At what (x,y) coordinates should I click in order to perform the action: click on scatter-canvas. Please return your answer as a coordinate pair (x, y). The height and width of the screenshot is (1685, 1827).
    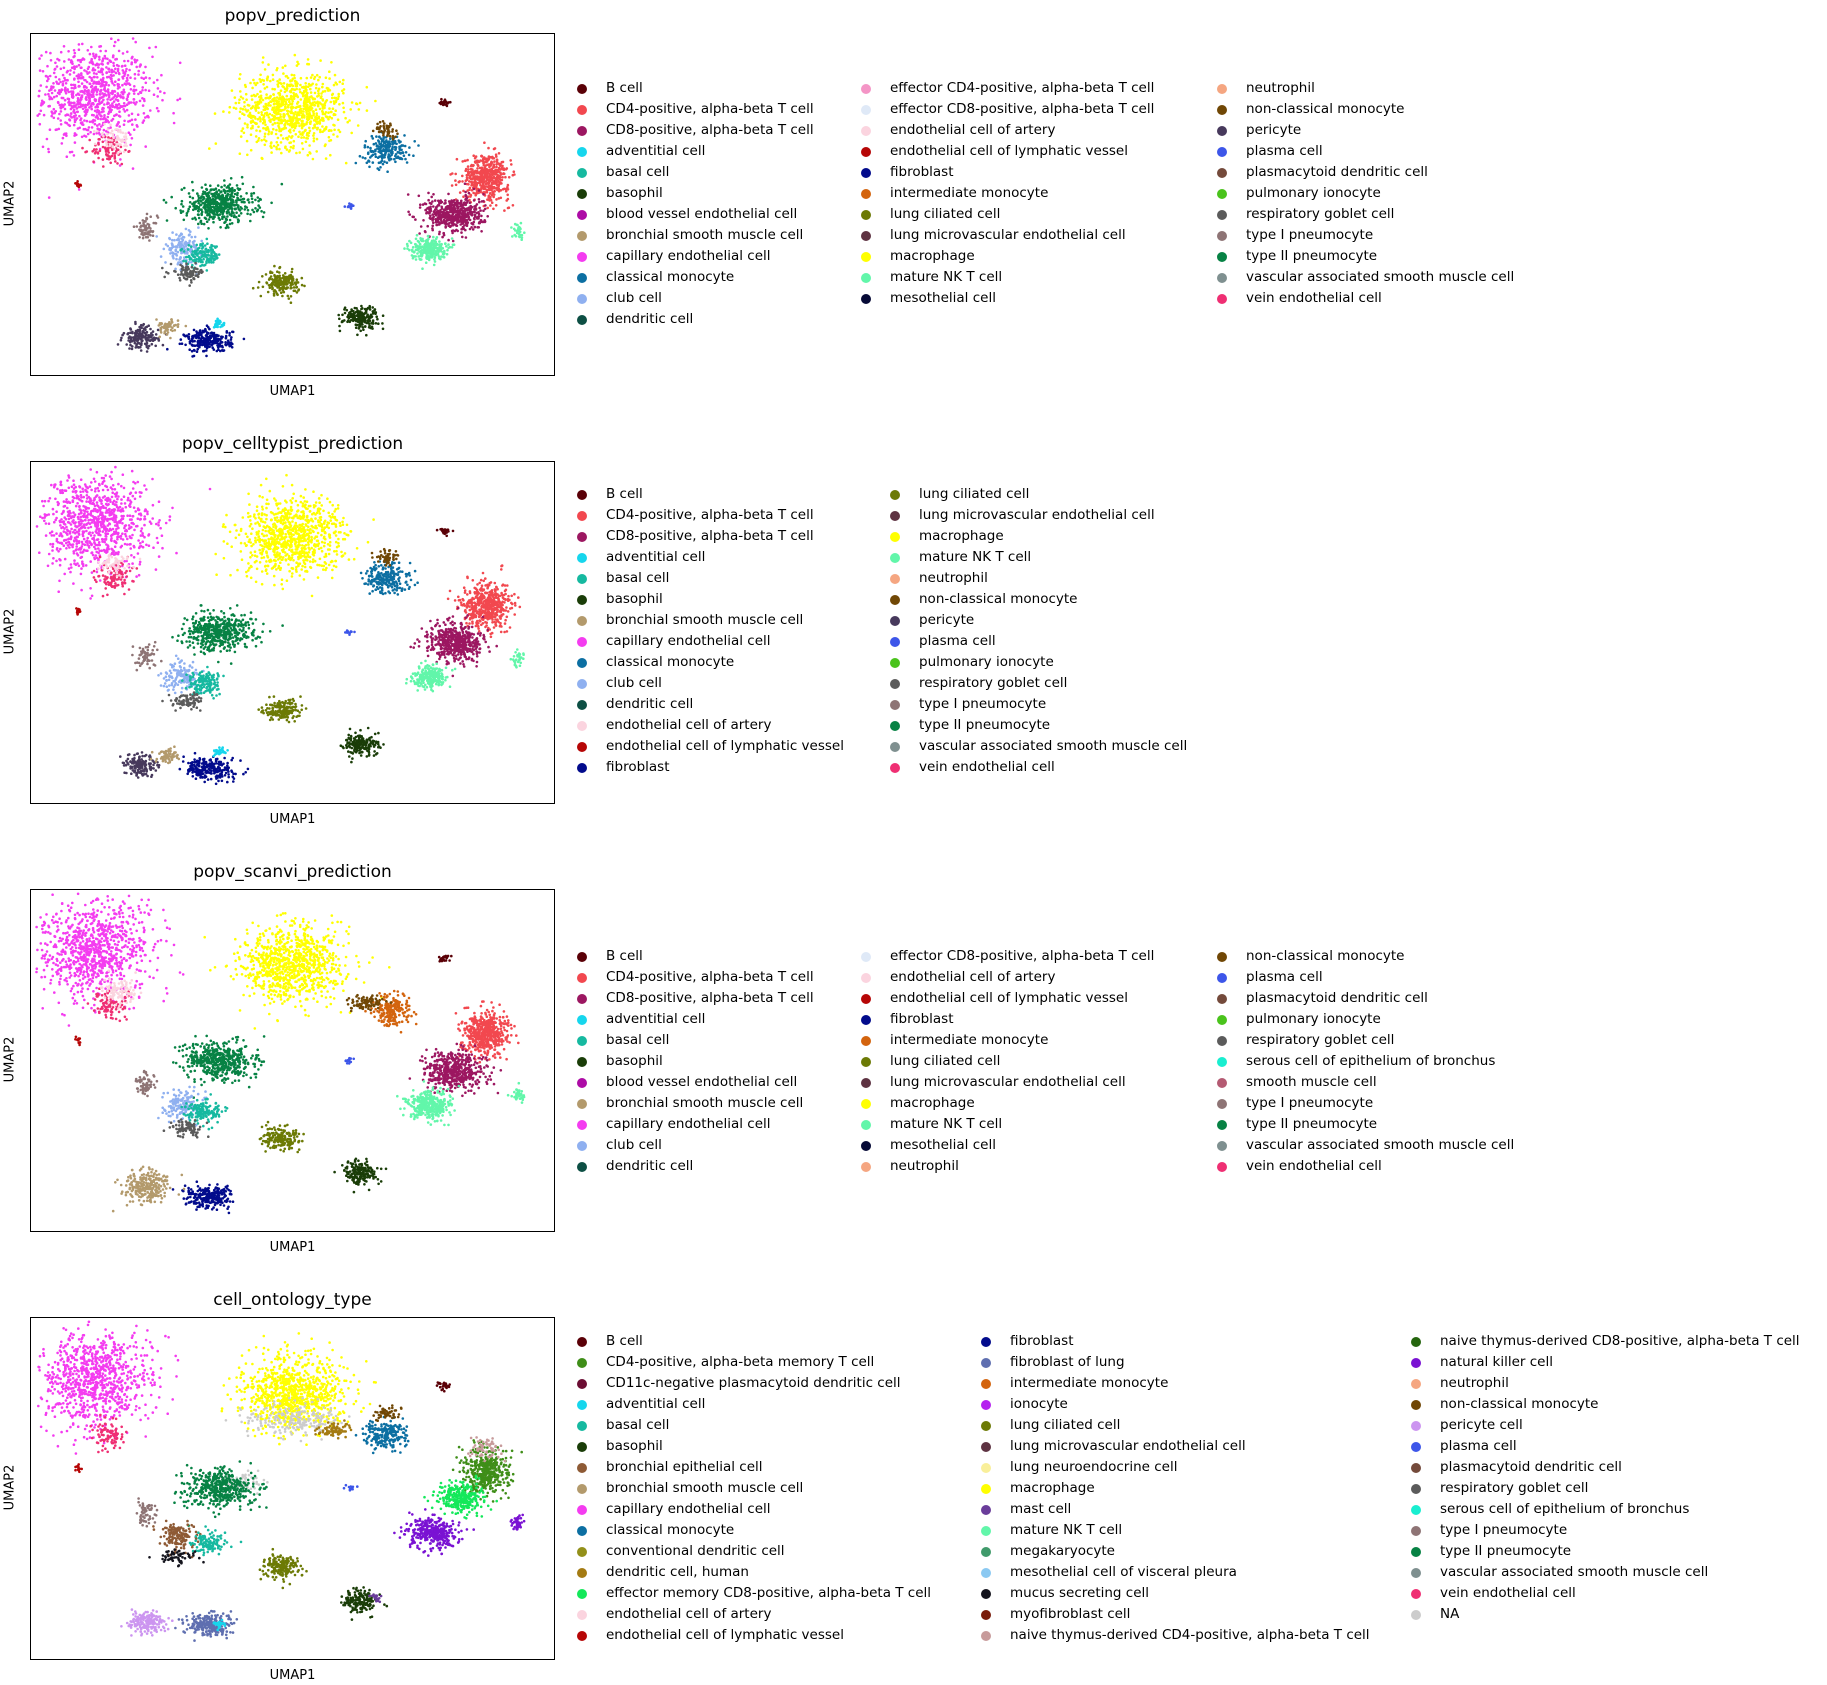
    Looking at the image, I should click on (281, 197).